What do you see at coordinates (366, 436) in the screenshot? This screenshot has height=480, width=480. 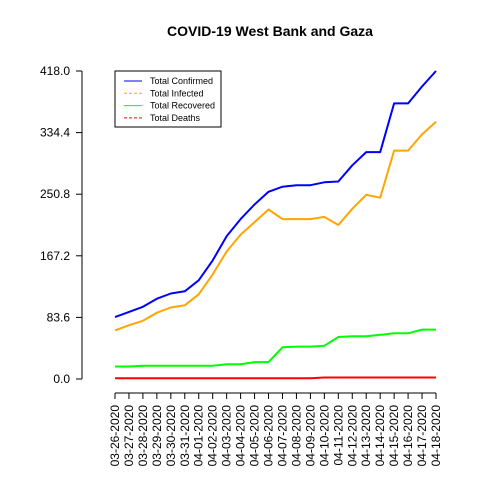 I see `x-tick-label: 04-13-2020` at bounding box center [366, 436].